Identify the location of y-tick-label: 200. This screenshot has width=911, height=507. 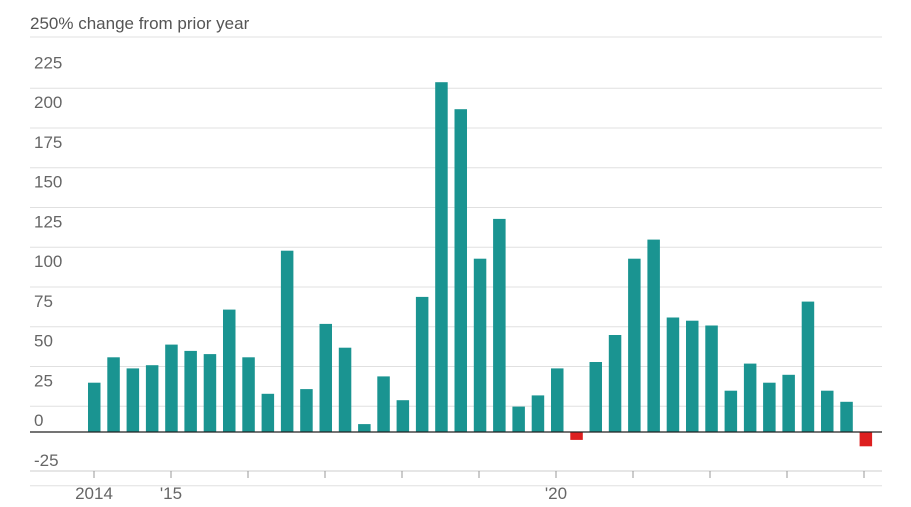
(48, 102).